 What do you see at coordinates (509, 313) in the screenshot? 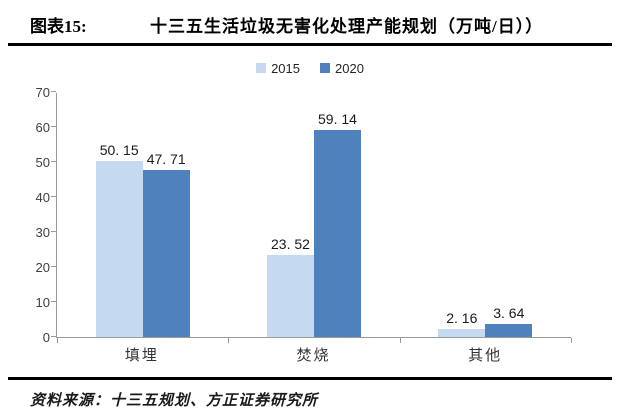
I see `bar-value-label: 3. 64` at bounding box center [509, 313].